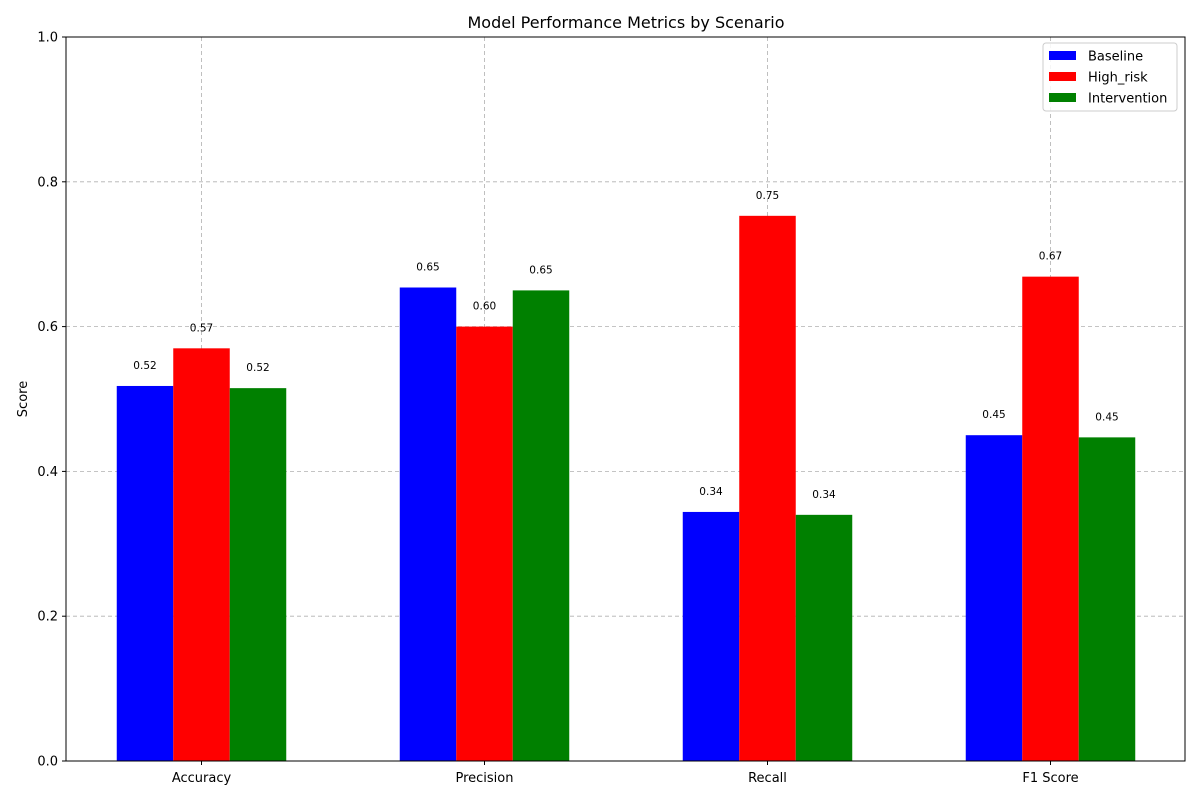 The width and height of the screenshot is (1200, 800). What do you see at coordinates (824, 637) in the screenshot?
I see `bar-intervention-recall` at bounding box center [824, 637].